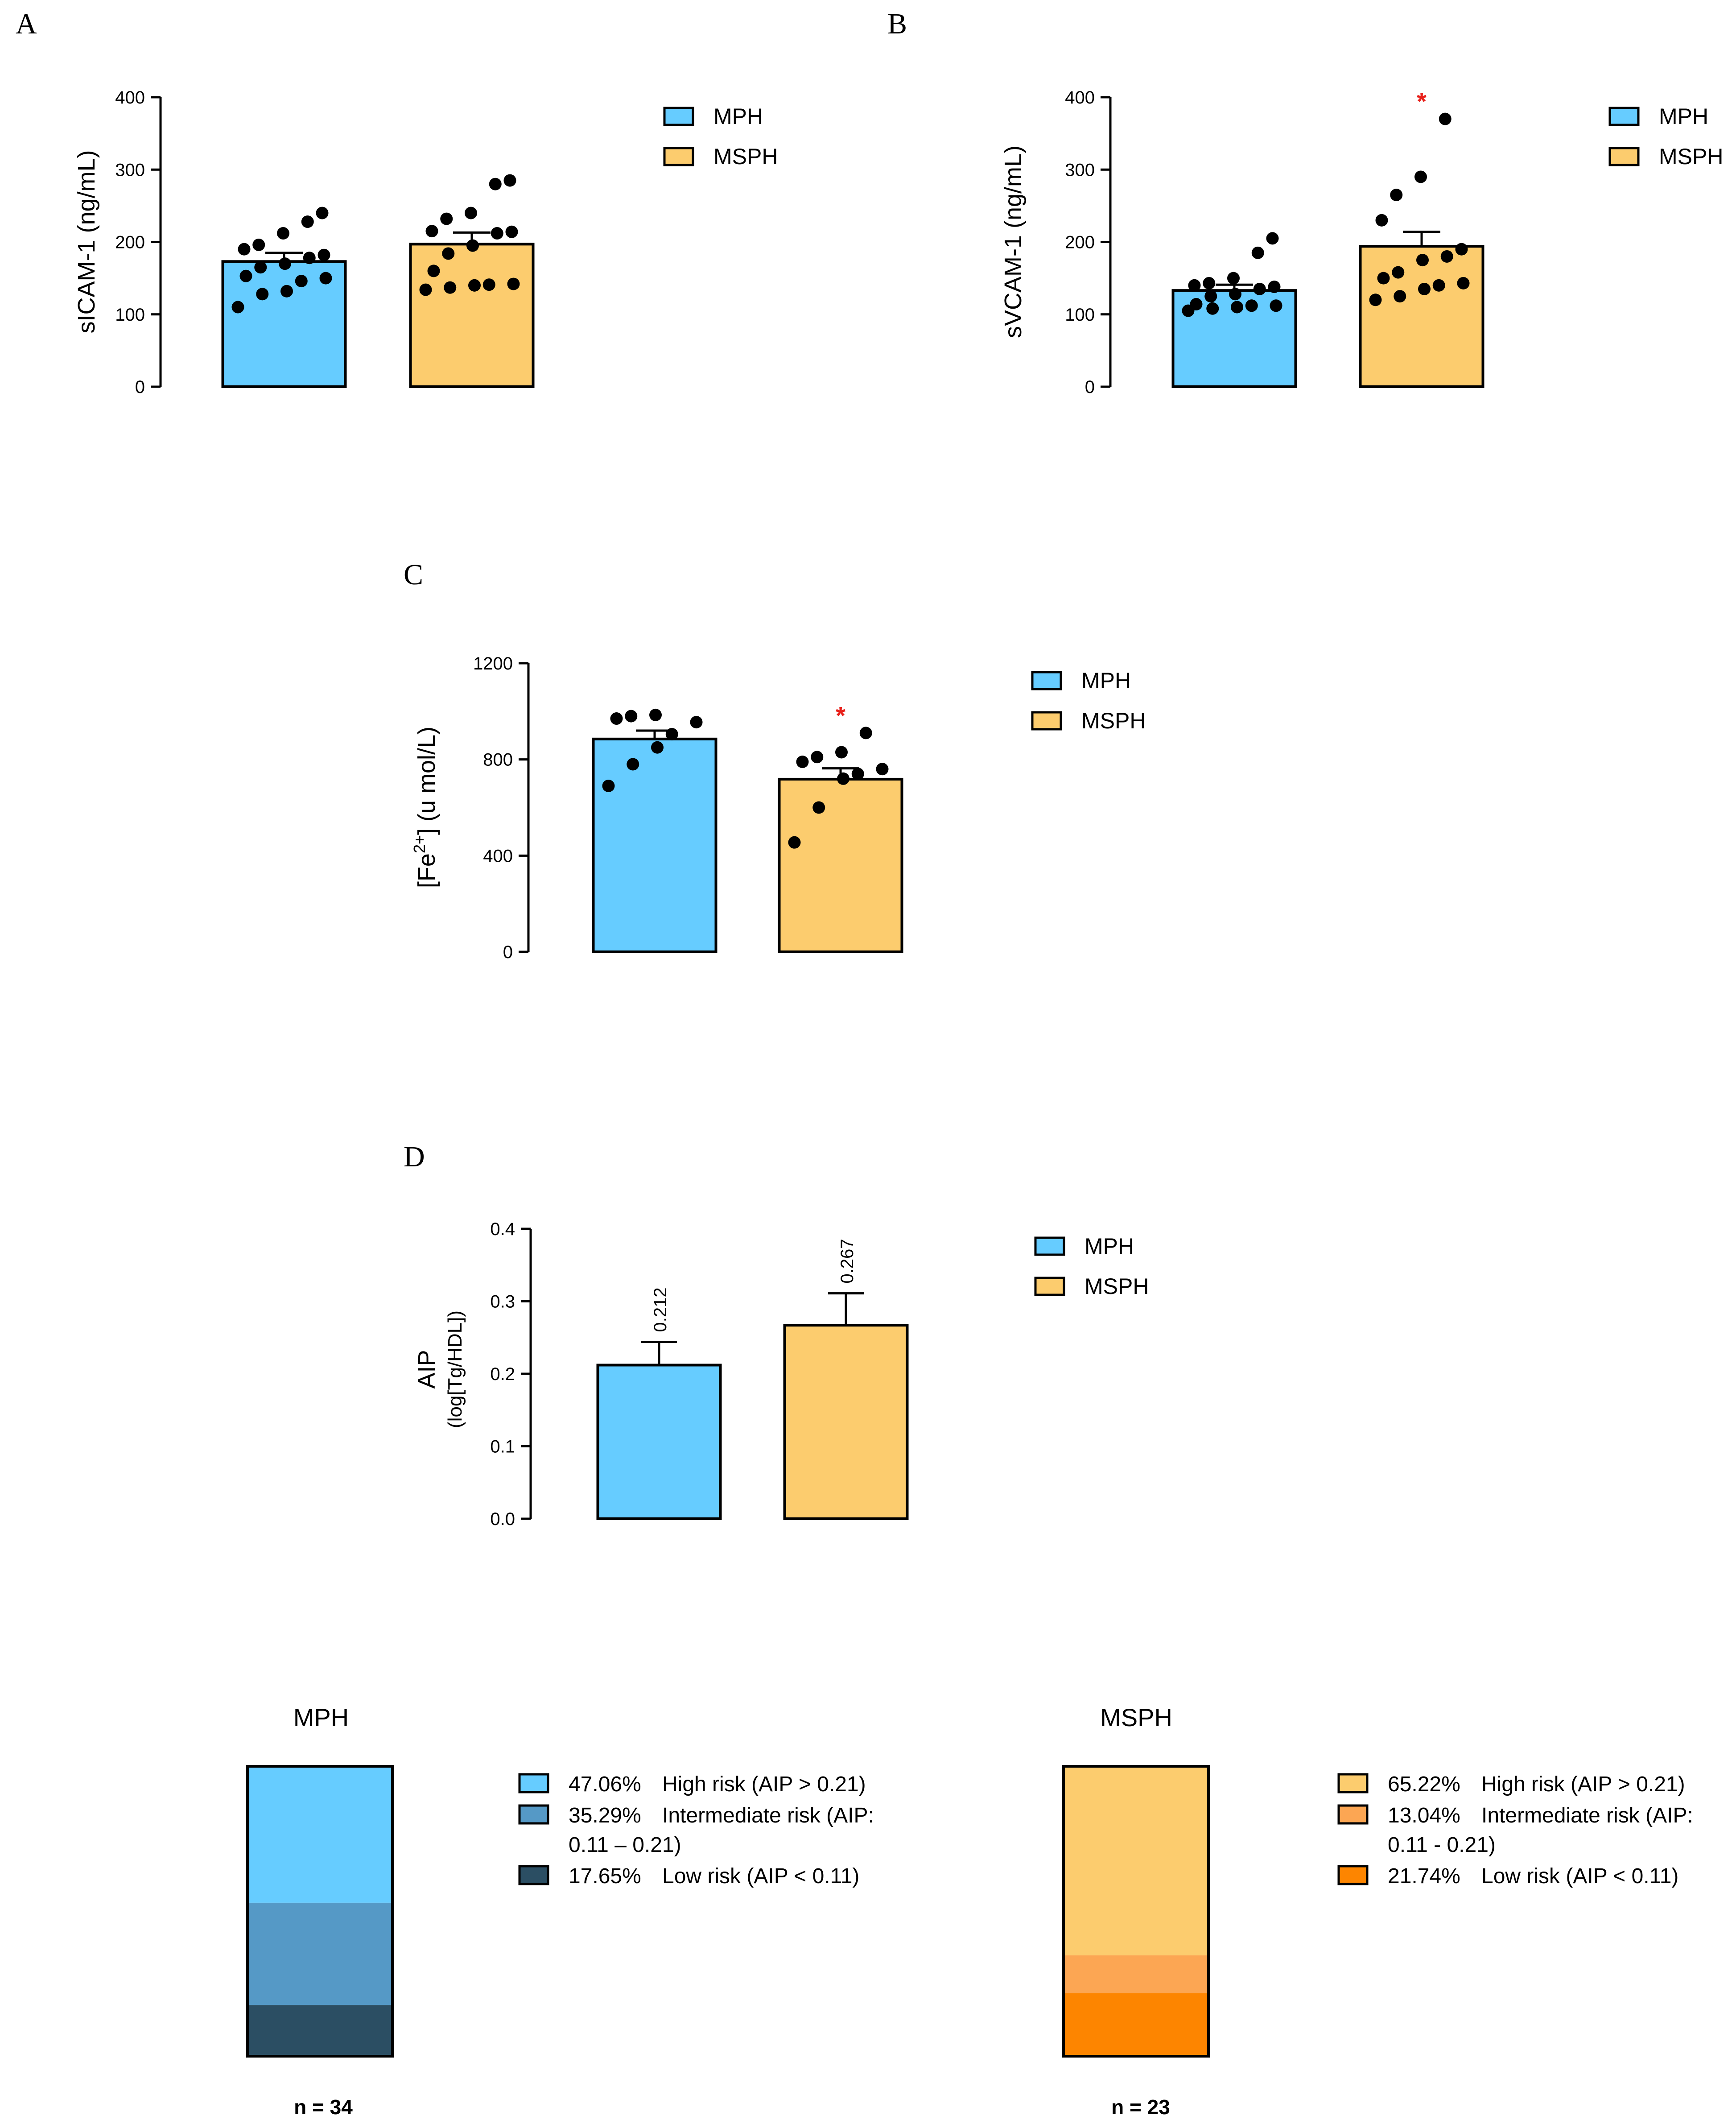 The height and width of the screenshot is (2124, 1736). I want to click on data-label: 0.267, so click(847, 1261).